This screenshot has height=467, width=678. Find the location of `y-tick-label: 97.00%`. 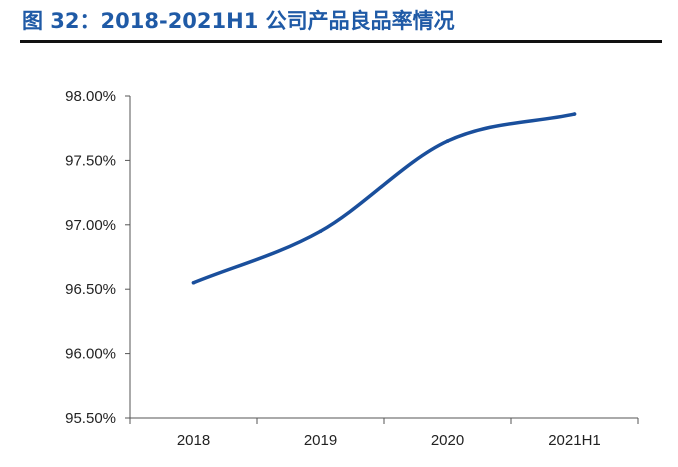

y-tick-label: 97.00% is located at coordinates (90, 225).